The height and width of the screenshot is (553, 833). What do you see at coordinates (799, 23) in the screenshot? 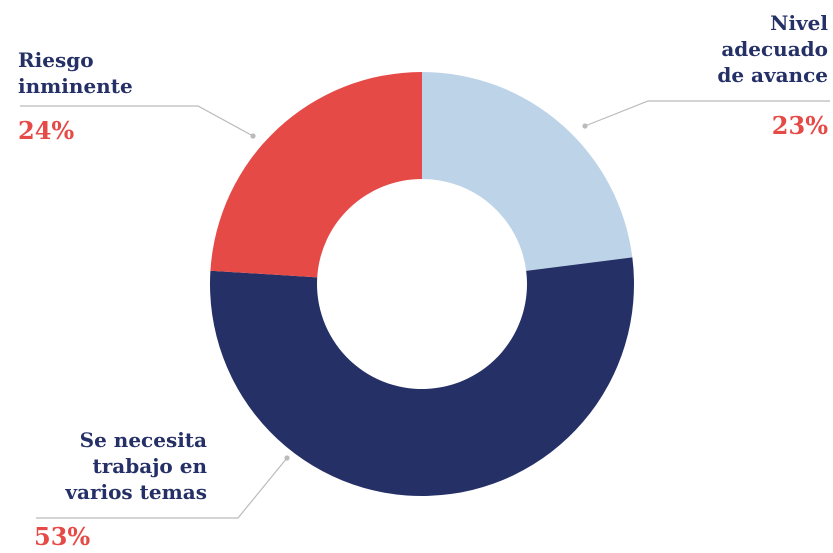
I see `label-line: Nivel` at bounding box center [799, 23].